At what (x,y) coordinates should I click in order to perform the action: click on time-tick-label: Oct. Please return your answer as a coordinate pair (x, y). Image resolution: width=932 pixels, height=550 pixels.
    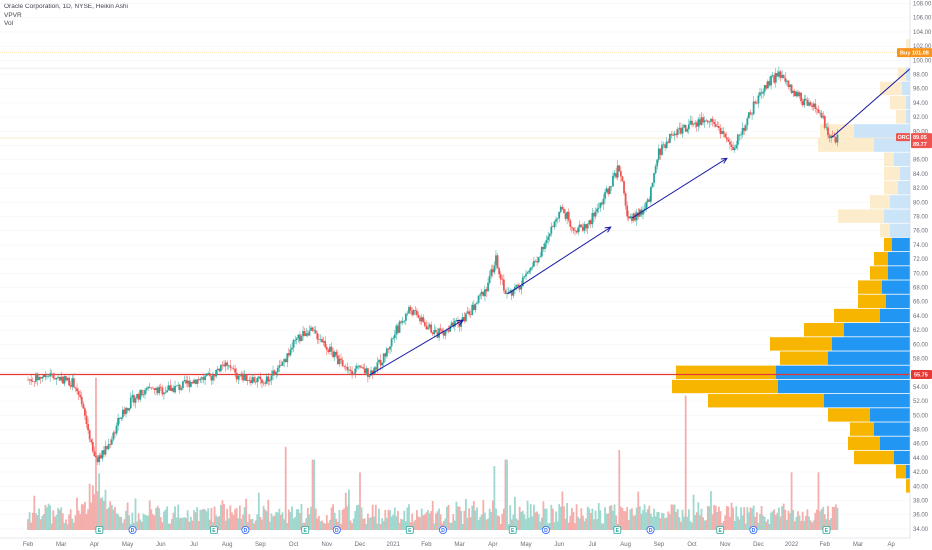
    Looking at the image, I should click on (294, 545).